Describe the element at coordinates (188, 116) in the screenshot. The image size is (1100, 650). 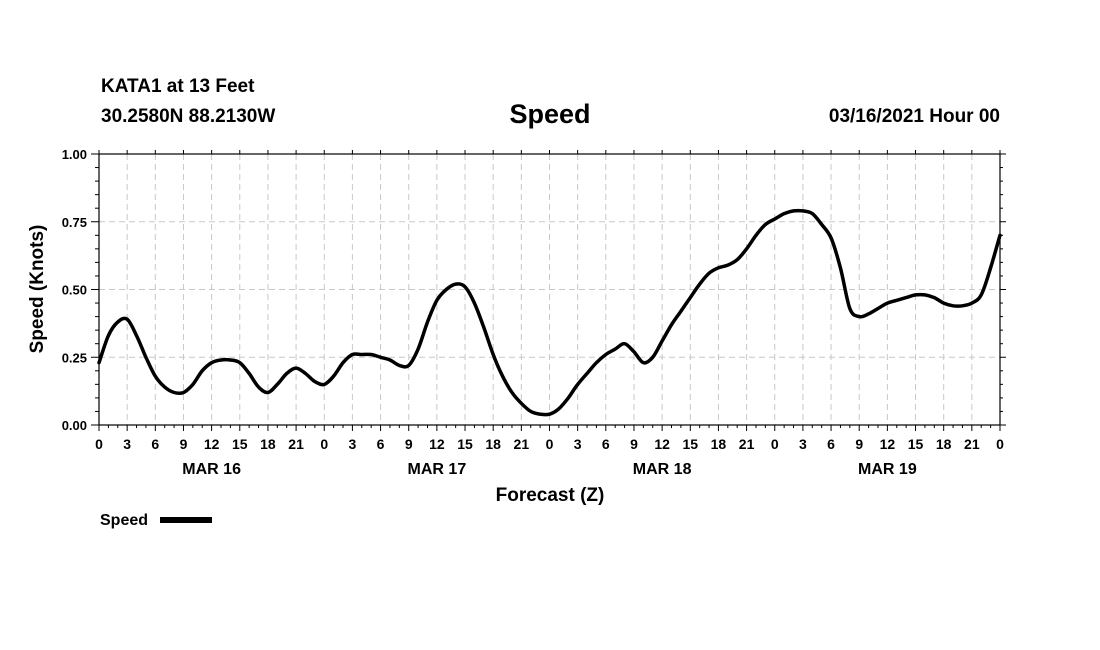
I see `coordinates-label: 30.2580N 88.2130W` at that location.